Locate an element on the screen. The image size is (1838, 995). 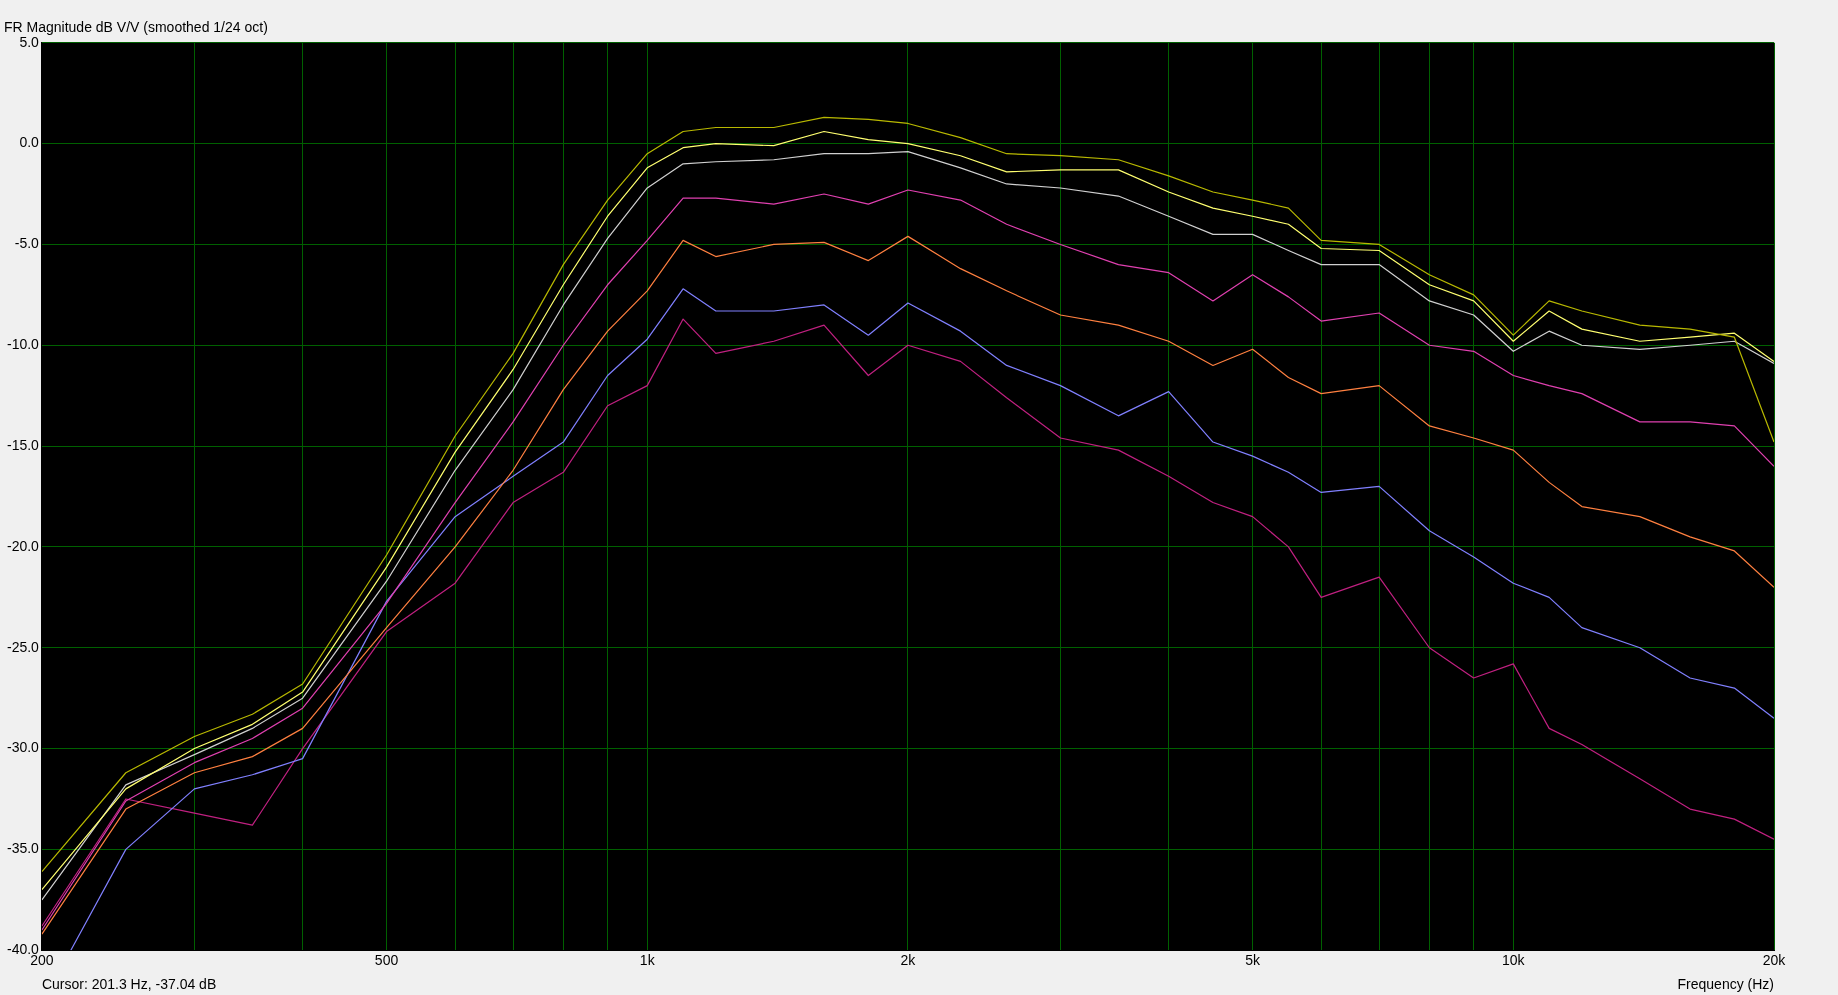
y-tick-label: -20.0 is located at coordinates (23, 545).